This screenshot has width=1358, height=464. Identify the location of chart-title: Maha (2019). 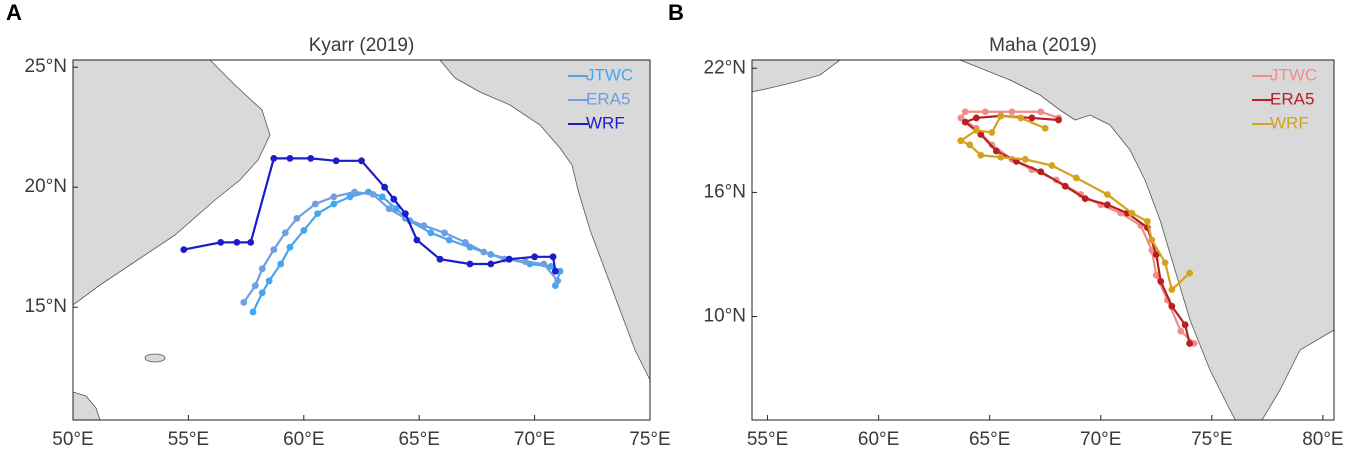
(1043, 45).